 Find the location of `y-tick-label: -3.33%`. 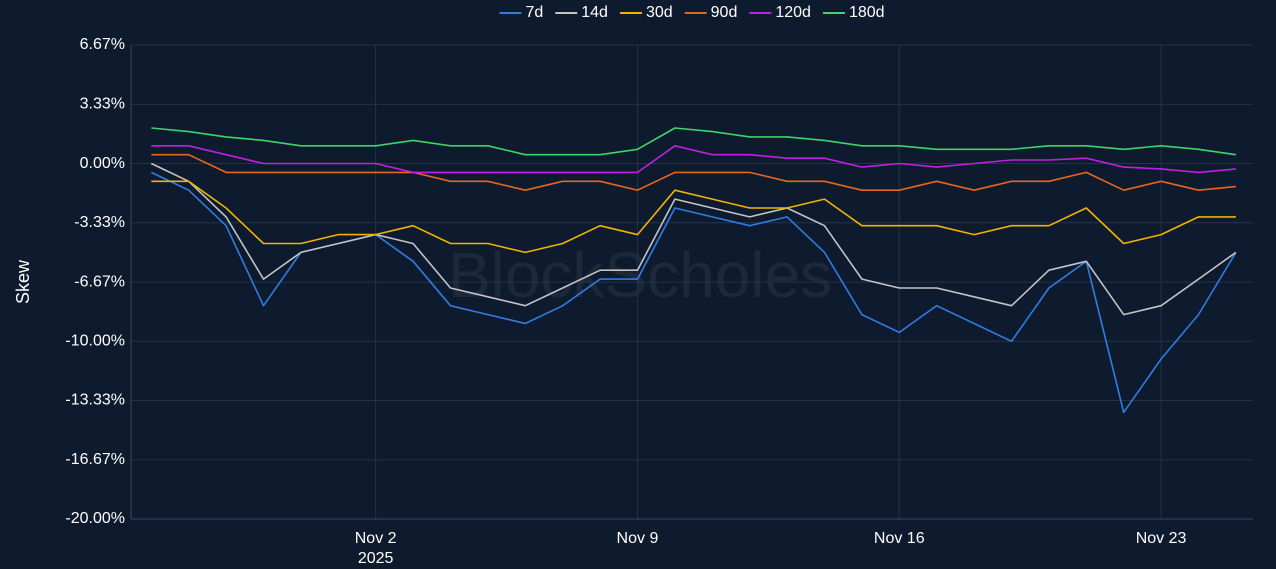

y-tick-label: -3.33% is located at coordinates (99, 222).